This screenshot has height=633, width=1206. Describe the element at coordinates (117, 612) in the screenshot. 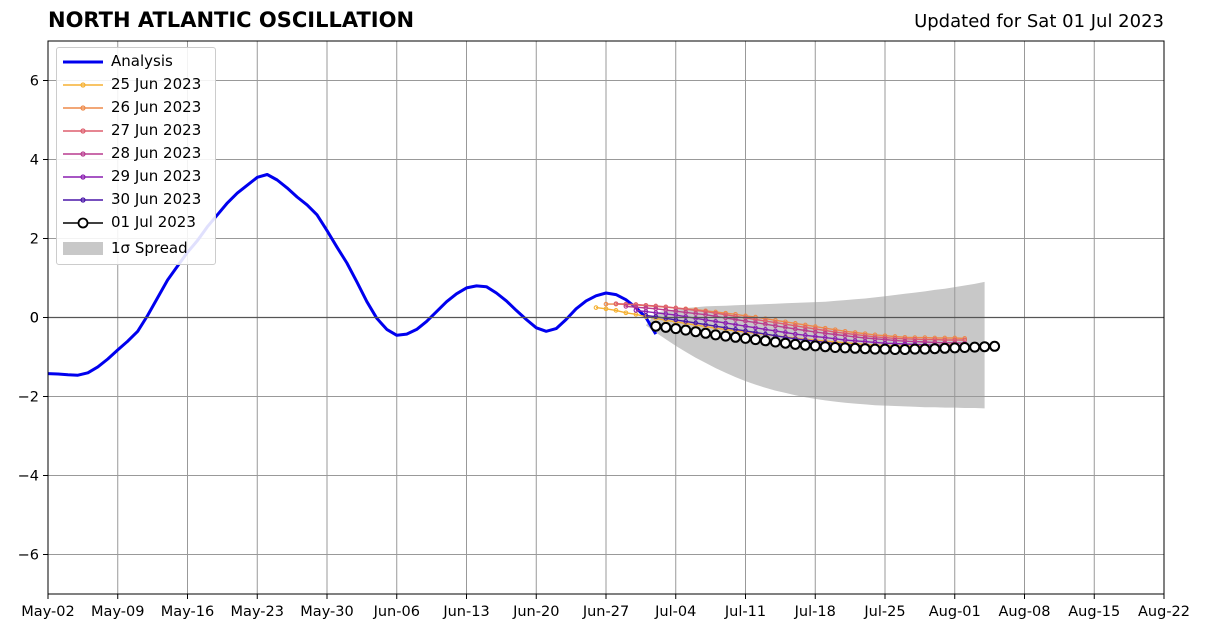

I see `x-tick-label: May-09` at that location.